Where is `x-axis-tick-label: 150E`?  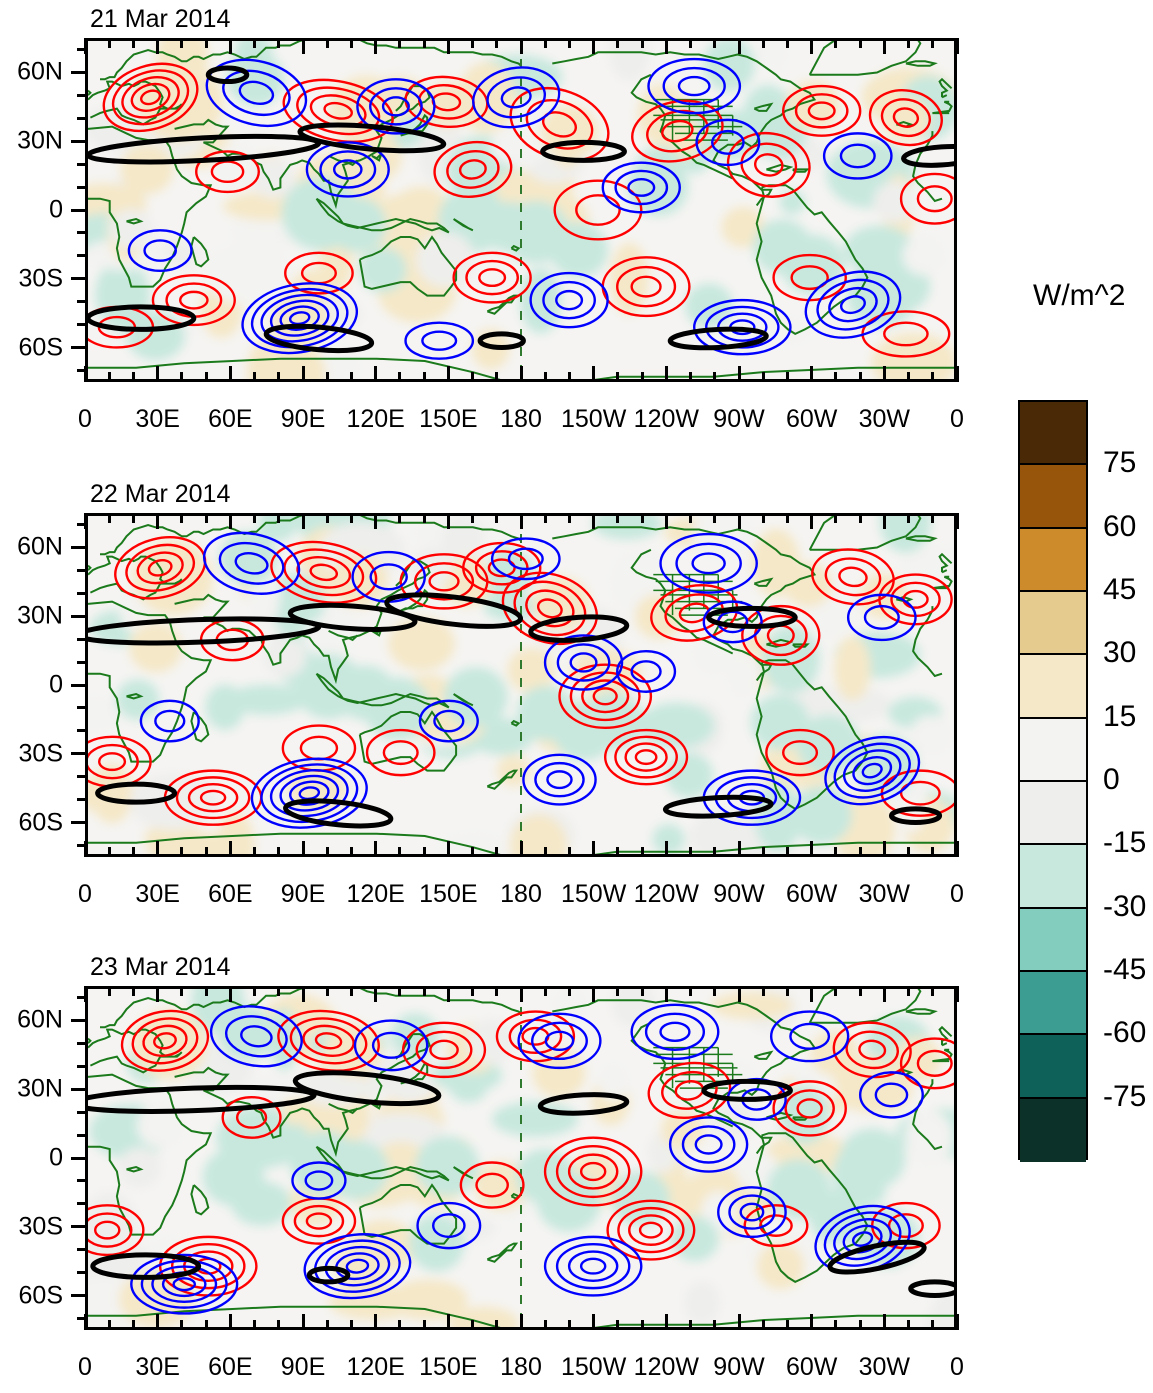 x-axis-tick-label: 150E is located at coordinates (448, 894).